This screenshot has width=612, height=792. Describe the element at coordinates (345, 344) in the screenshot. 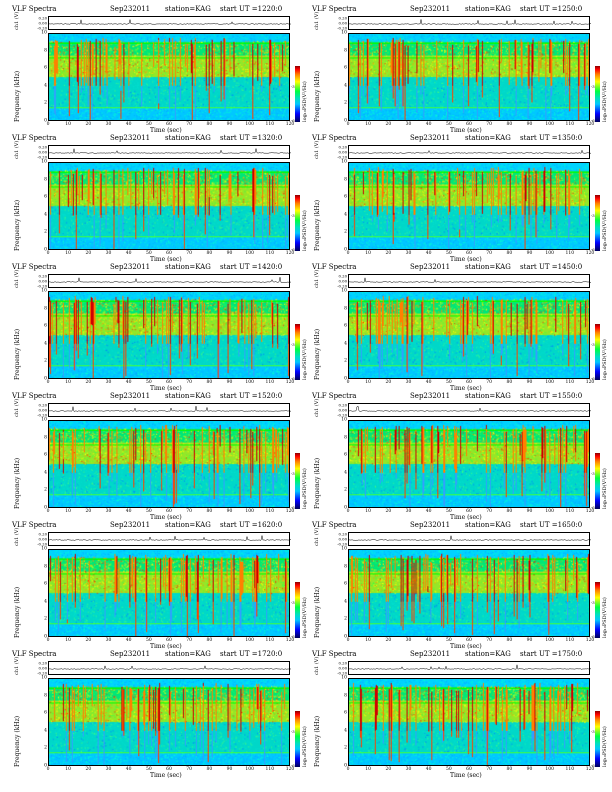

I see `y-tick-label: 4` at that location.